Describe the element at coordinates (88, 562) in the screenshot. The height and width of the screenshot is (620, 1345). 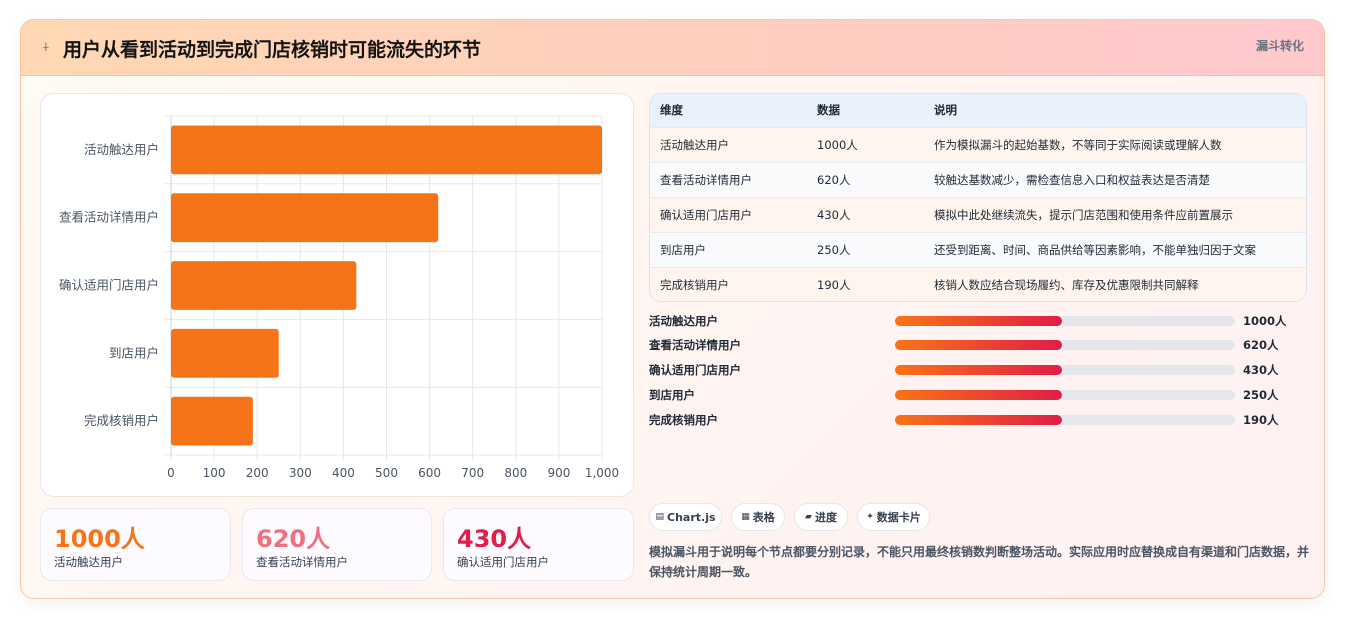
I see `stat-label: 活动触达用户` at that location.